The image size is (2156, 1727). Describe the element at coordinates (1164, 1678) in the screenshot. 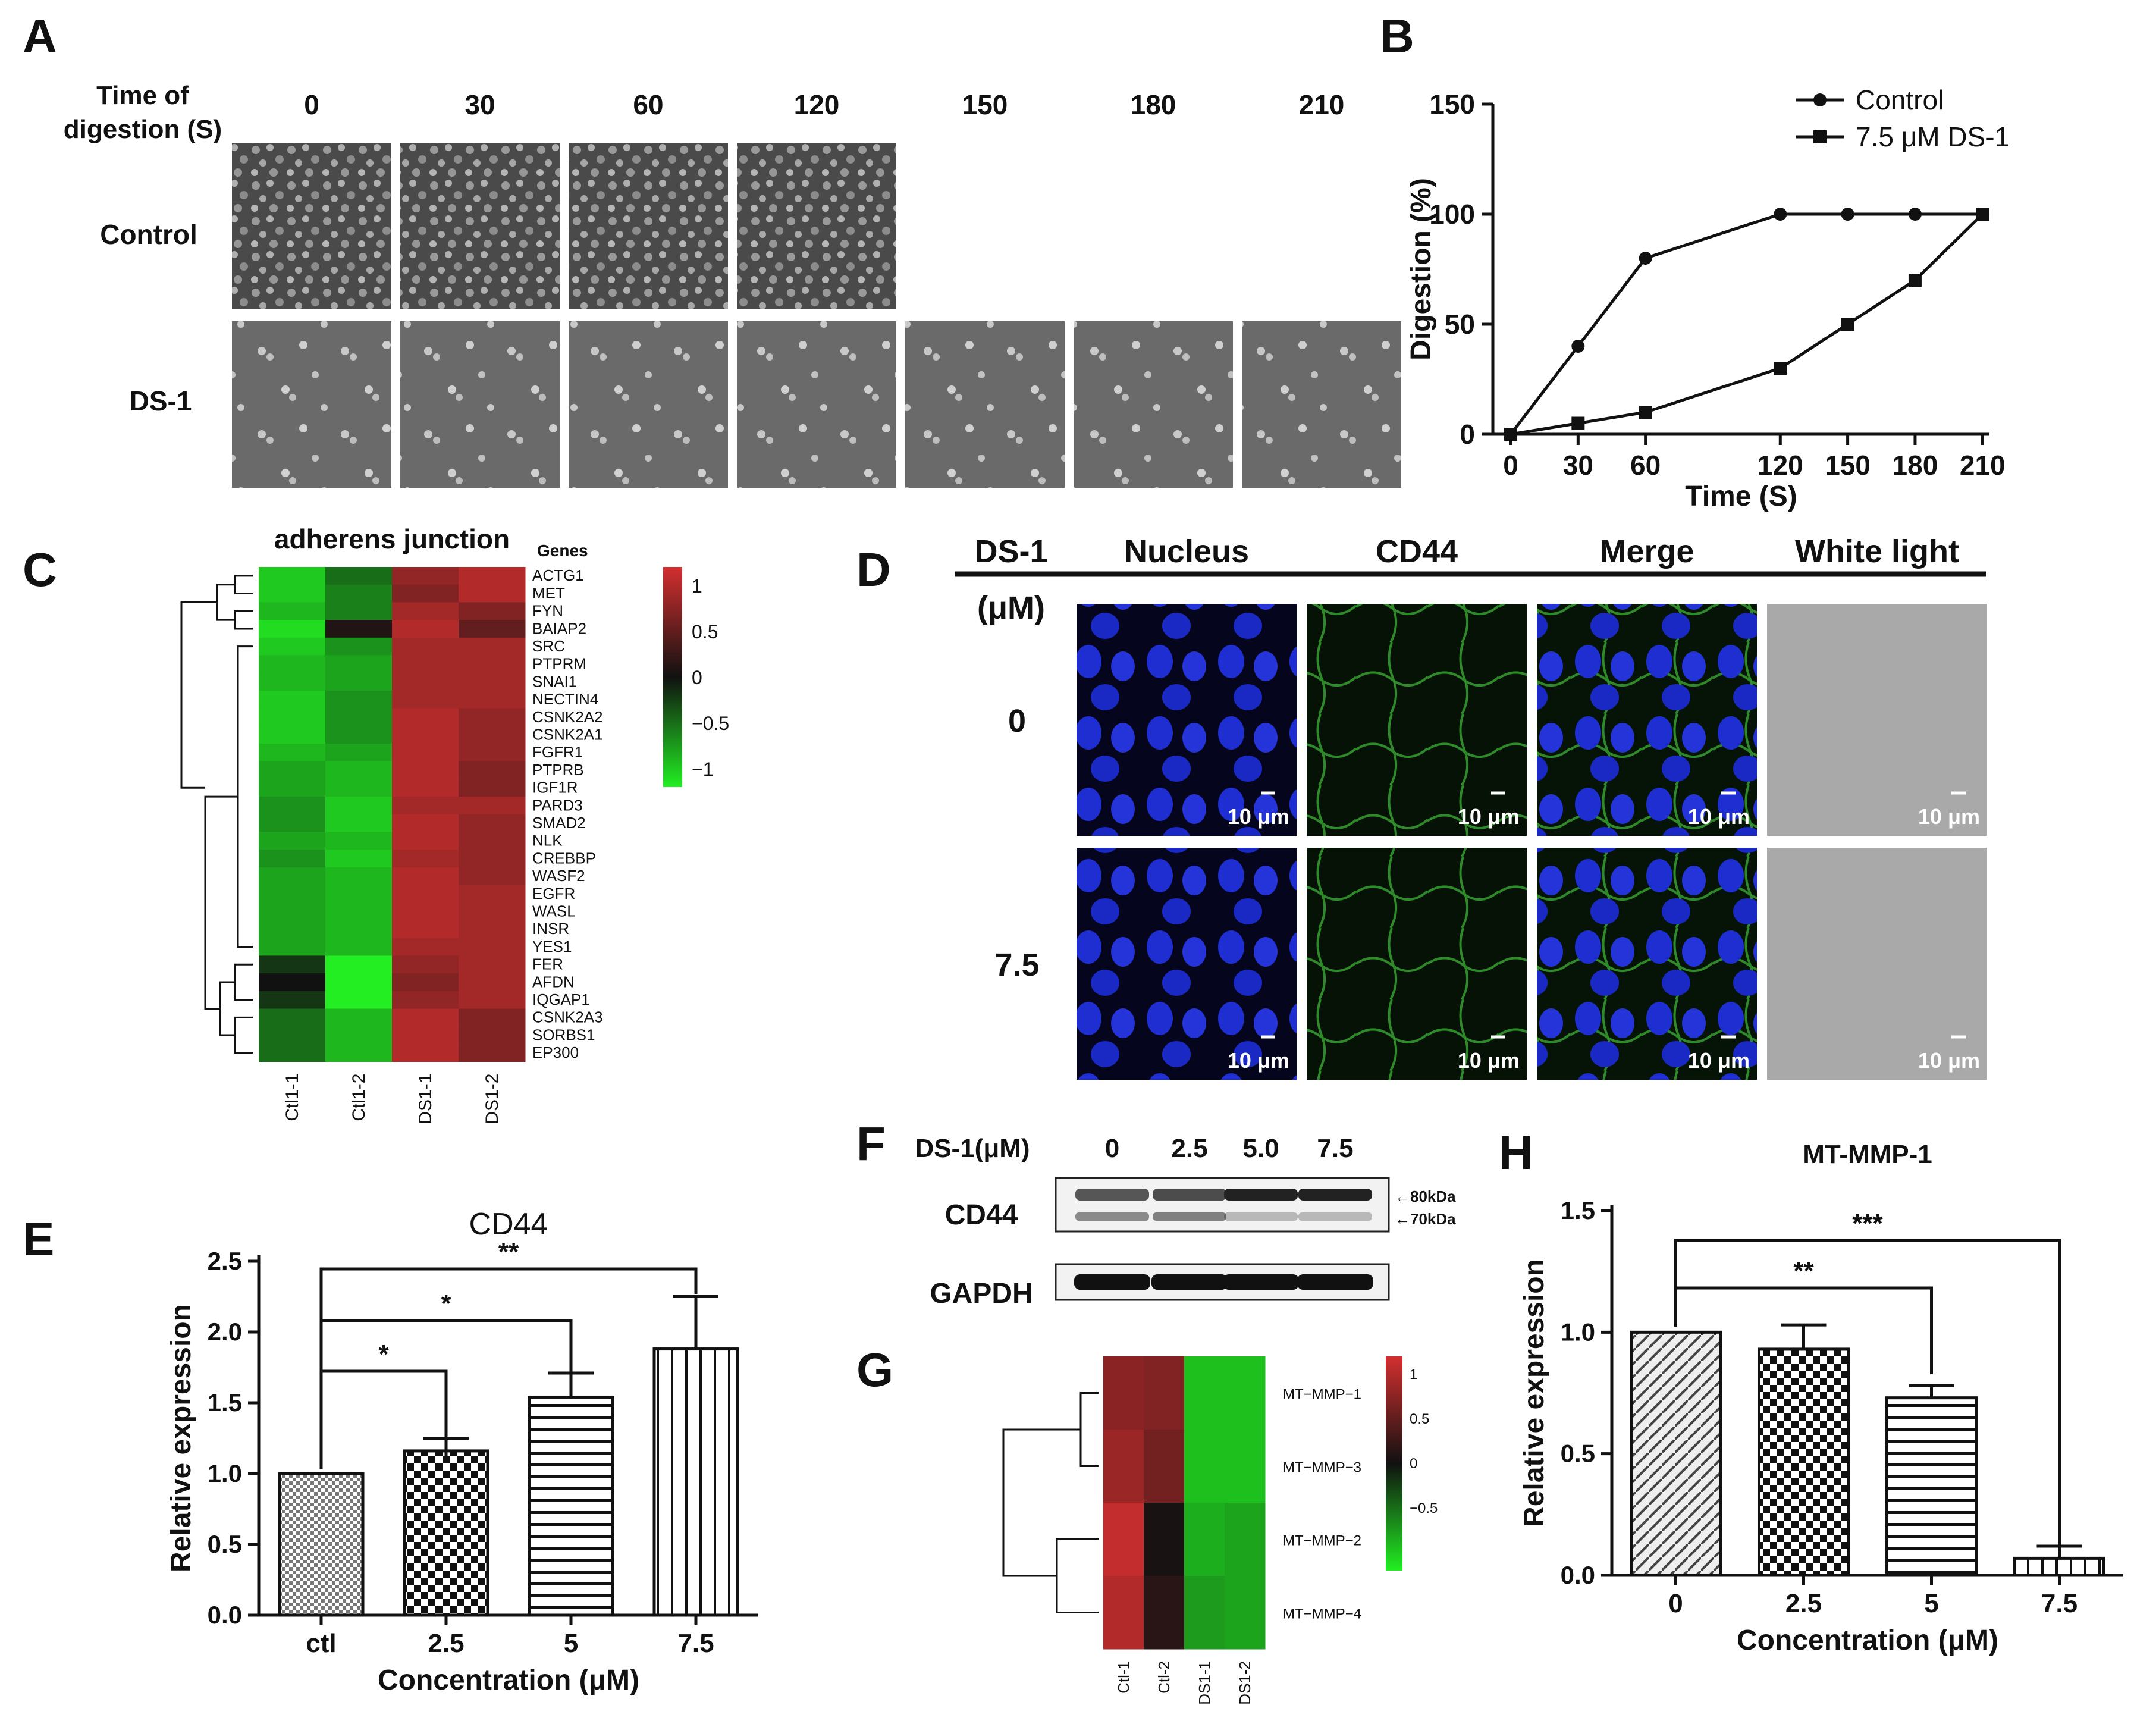

I see `column-label: Ctl-2` at that location.